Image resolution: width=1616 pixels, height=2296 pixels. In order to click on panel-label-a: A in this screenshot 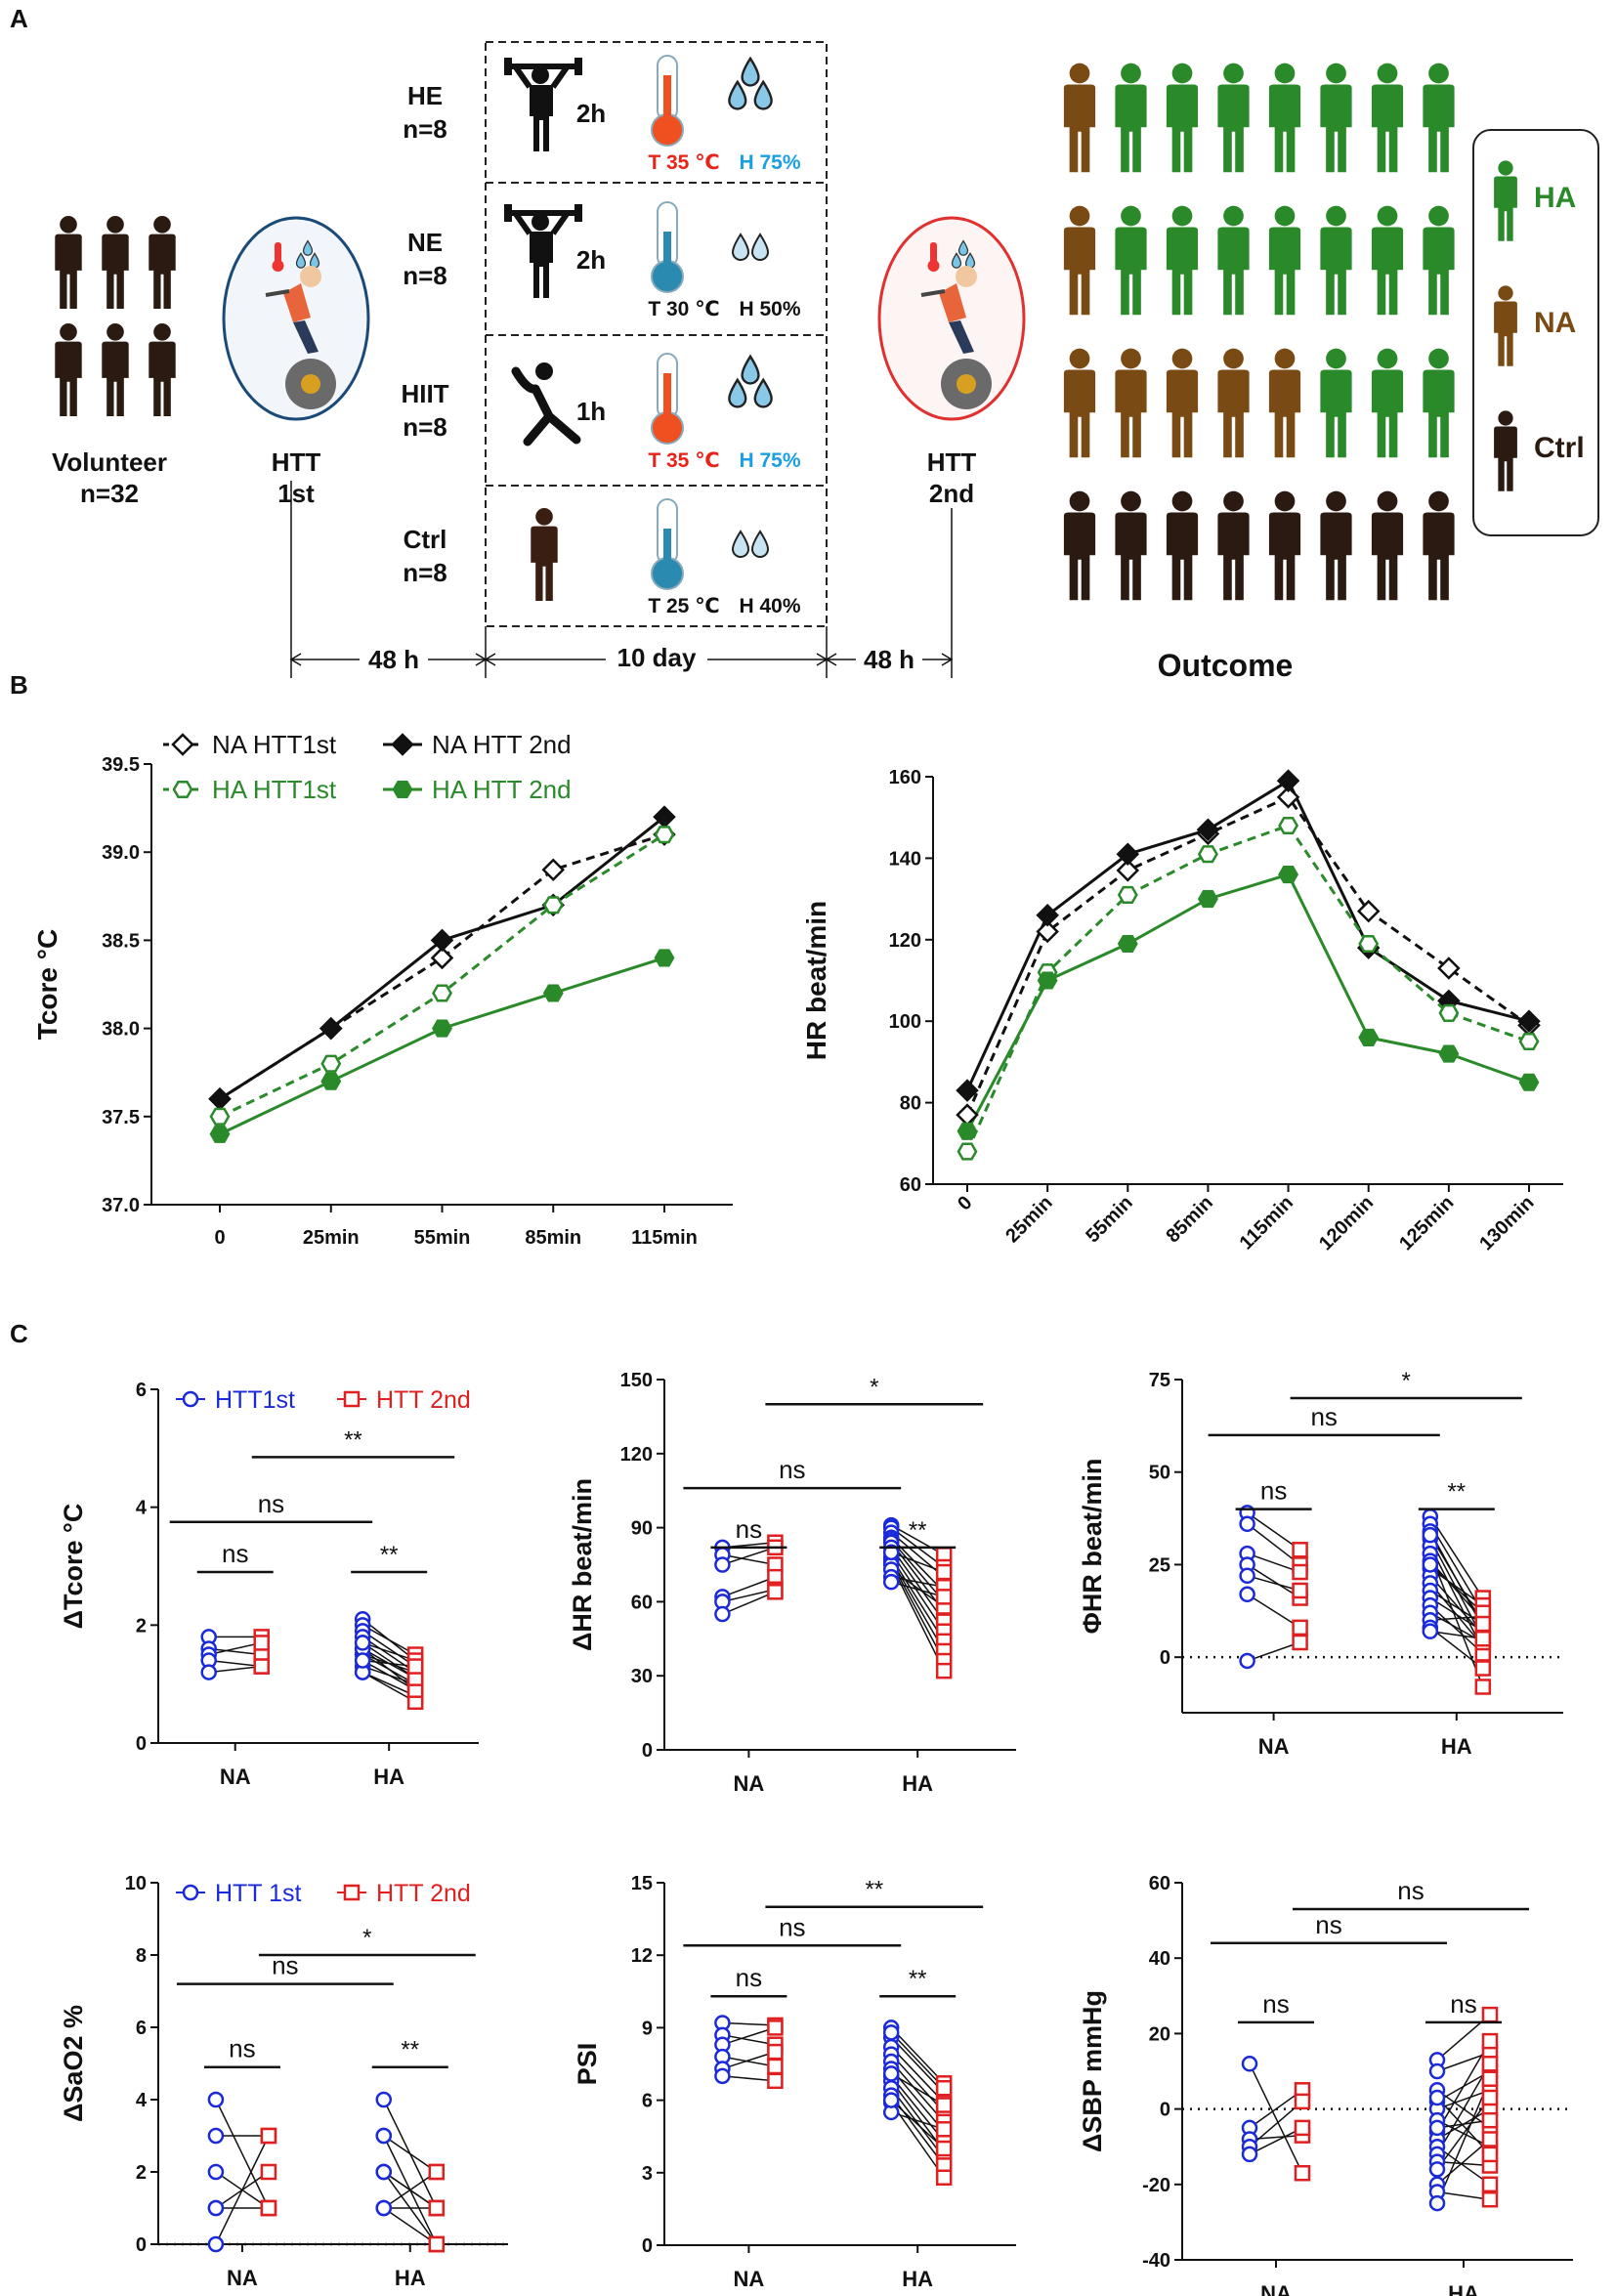, I will do `click(19, 18)`.